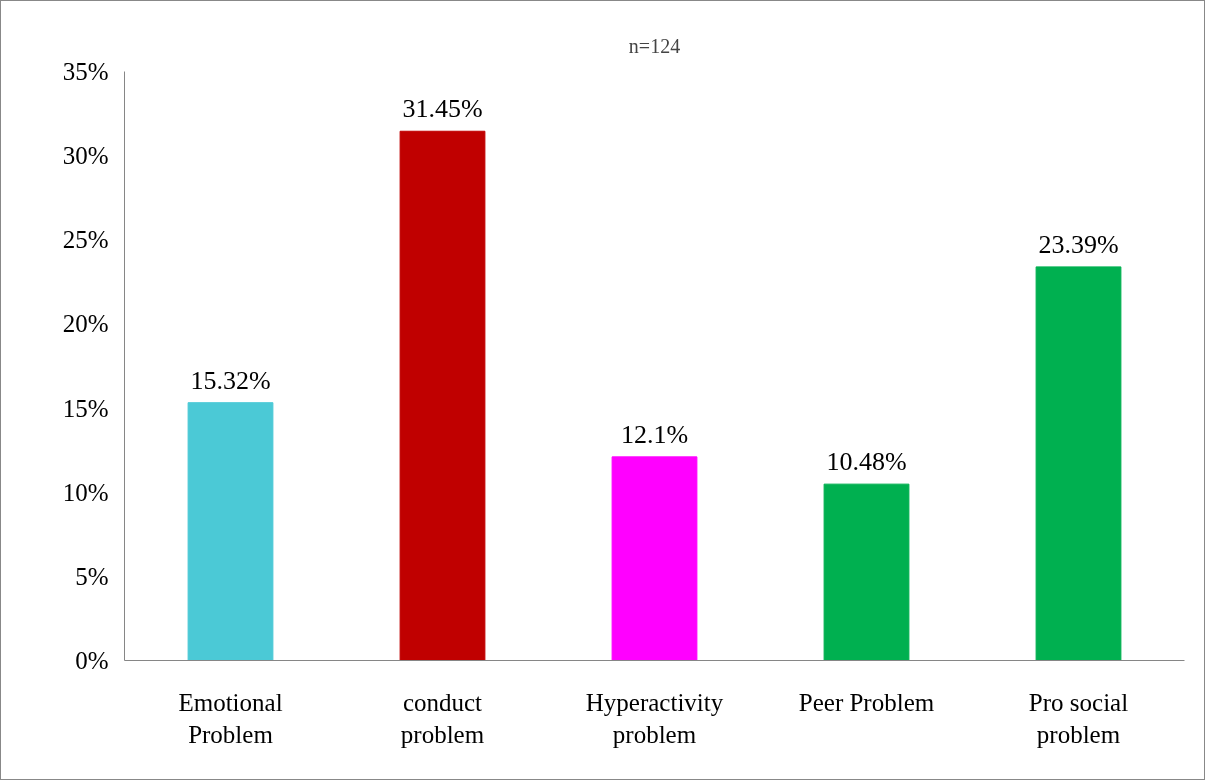 The image size is (1210, 784). What do you see at coordinates (866, 702) in the screenshot?
I see `x-tick-label: Peer Problem` at bounding box center [866, 702].